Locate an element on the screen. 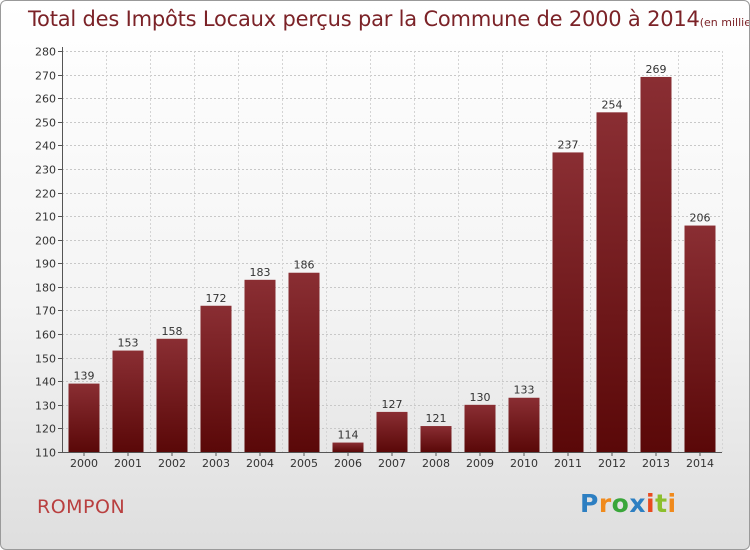 This screenshot has height=550, width=750. data-label: 186 is located at coordinates (304, 265).